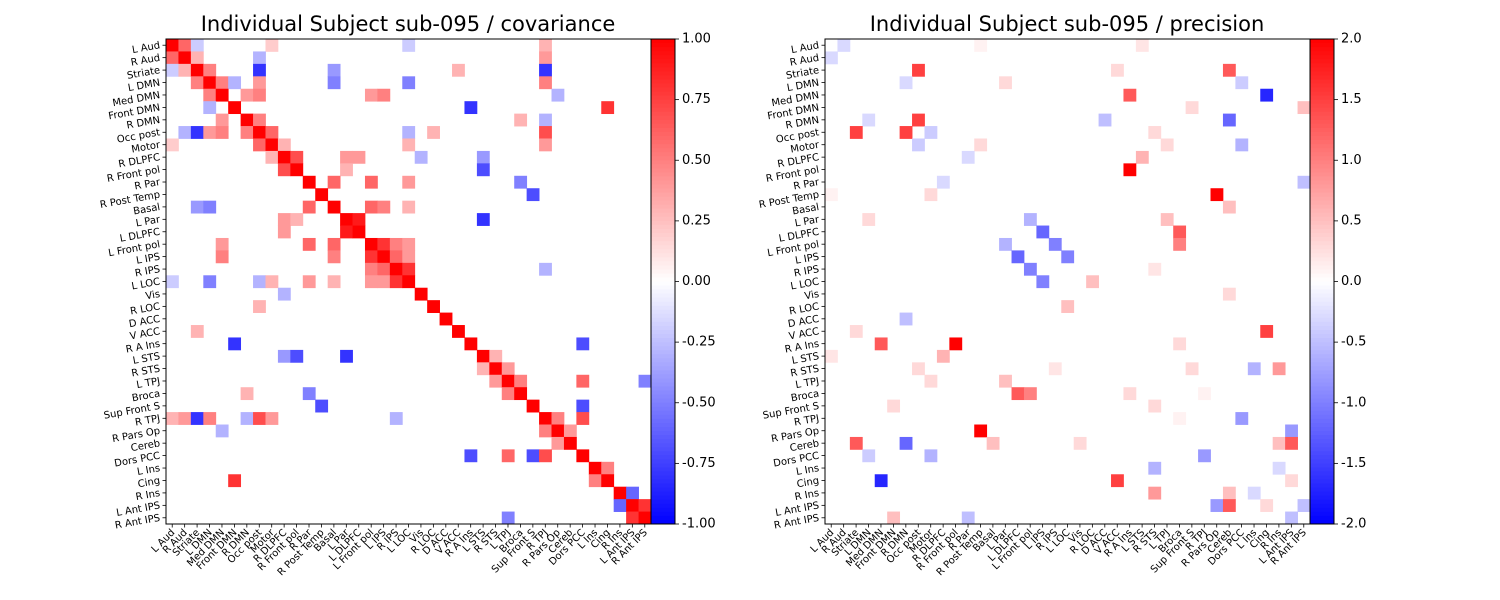  What do you see at coordinates (806, 271) in the screenshot?
I see `y-tick-label: R IPS` at bounding box center [806, 271].